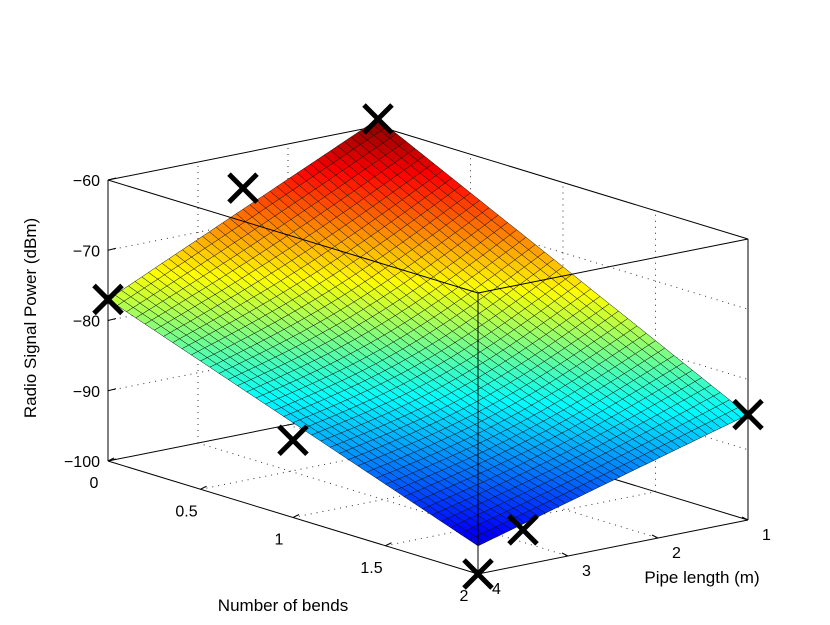  I want to click on z-tick-label: −100, so click(82, 462).